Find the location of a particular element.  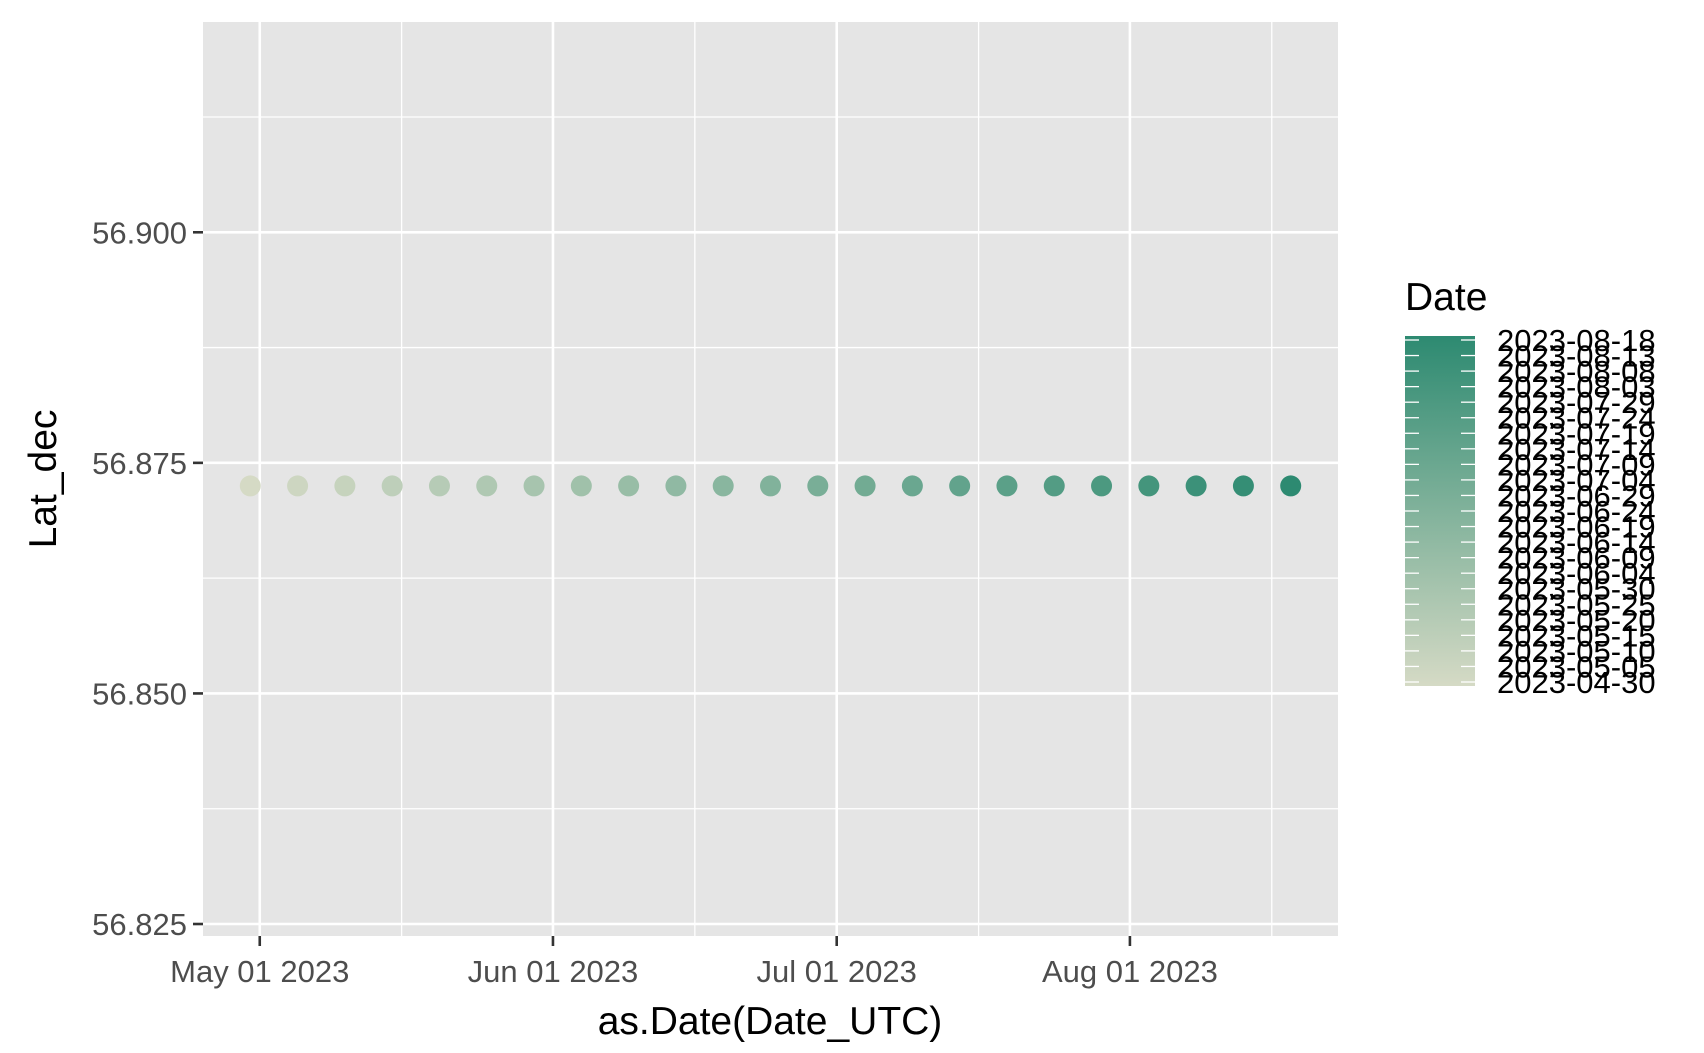

x-tick-label: Jul 01 2023 is located at coordinates (837, 971).